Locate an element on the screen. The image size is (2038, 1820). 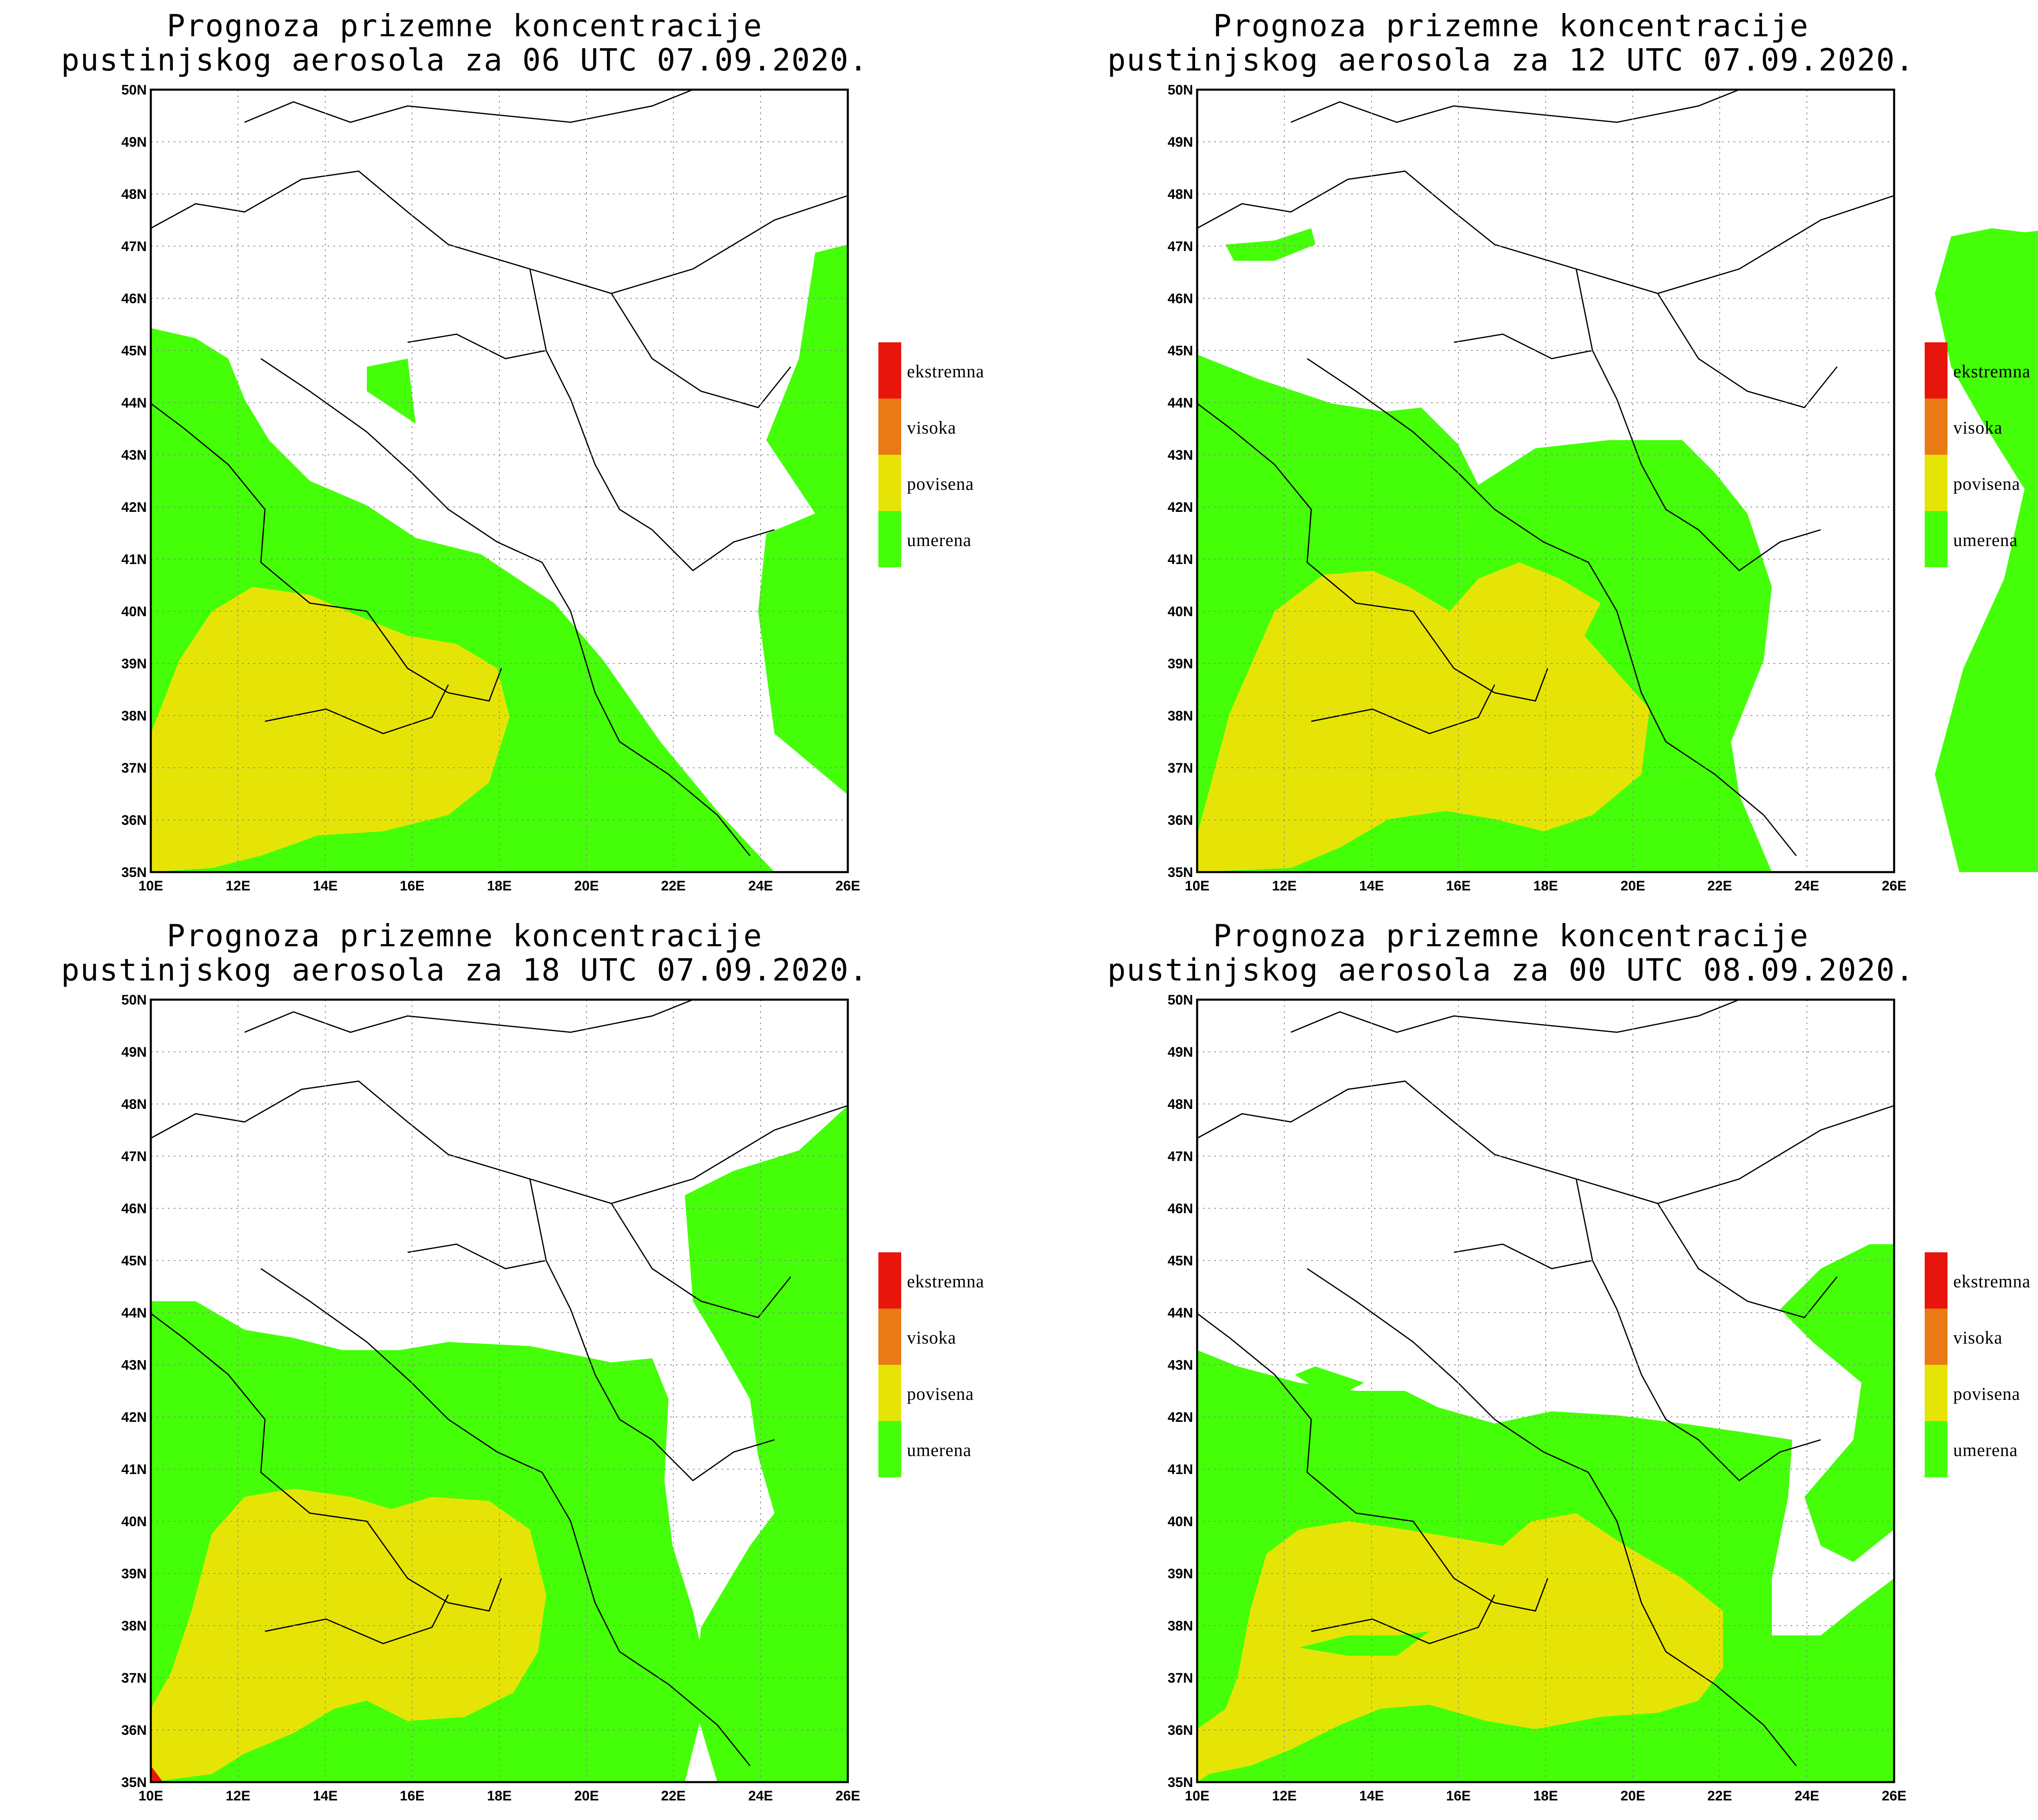
lat-label: 37N is located at coordinates (1181, 768).